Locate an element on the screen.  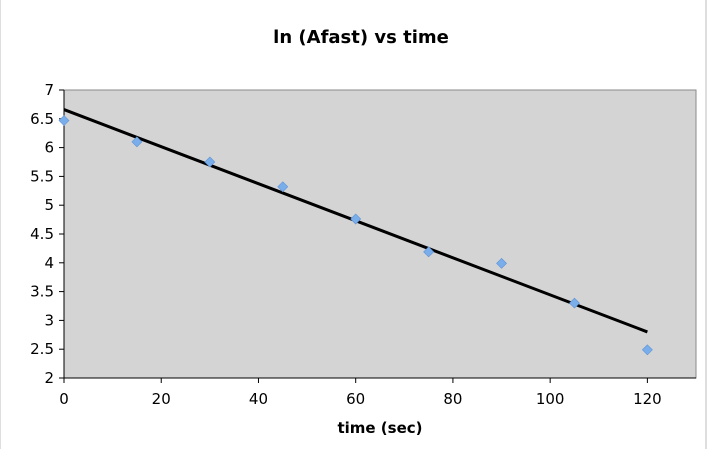
x-tick-label: 60 is located at coordinates (355, 399).